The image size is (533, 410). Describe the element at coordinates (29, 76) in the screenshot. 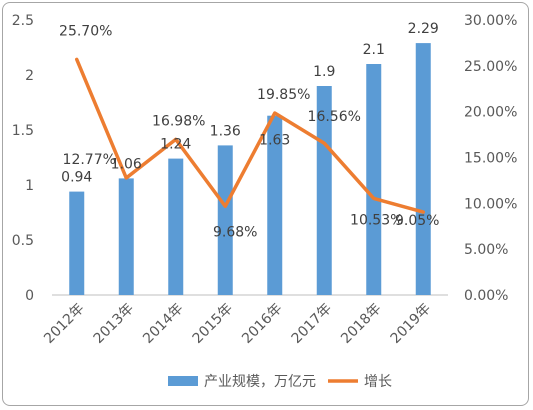

I see `left-axis-tick-label: 2` at that location.